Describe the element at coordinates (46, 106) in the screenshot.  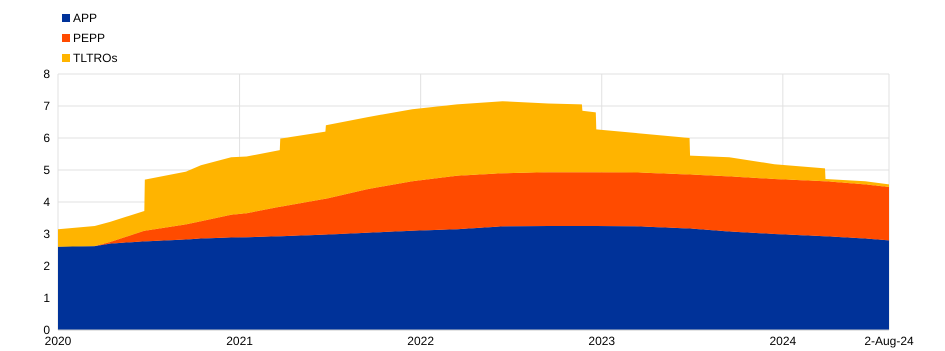
I see `y-tick-label: 7` at that location.